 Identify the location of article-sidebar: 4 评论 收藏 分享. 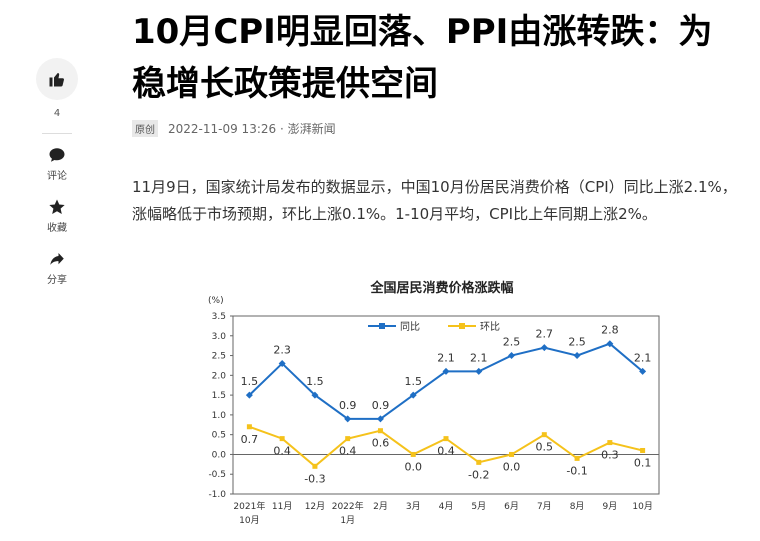
(57, 180).